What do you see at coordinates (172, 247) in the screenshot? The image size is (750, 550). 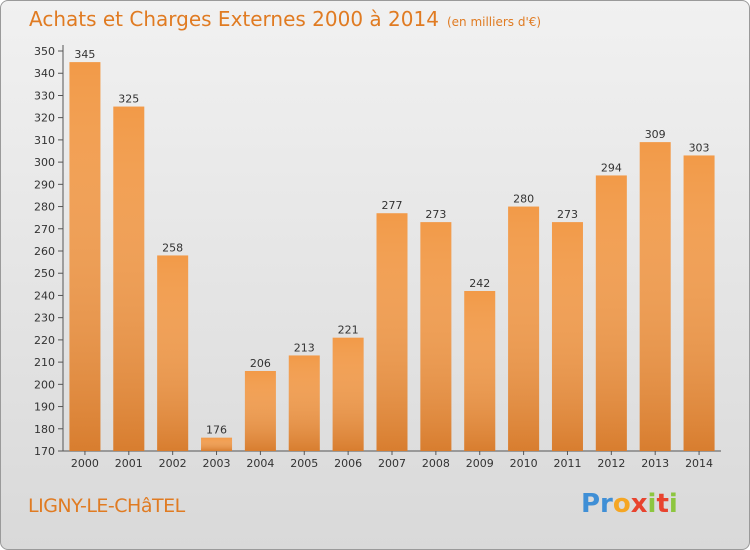 I see `data-label: 258` at bounding box center [172, 247].